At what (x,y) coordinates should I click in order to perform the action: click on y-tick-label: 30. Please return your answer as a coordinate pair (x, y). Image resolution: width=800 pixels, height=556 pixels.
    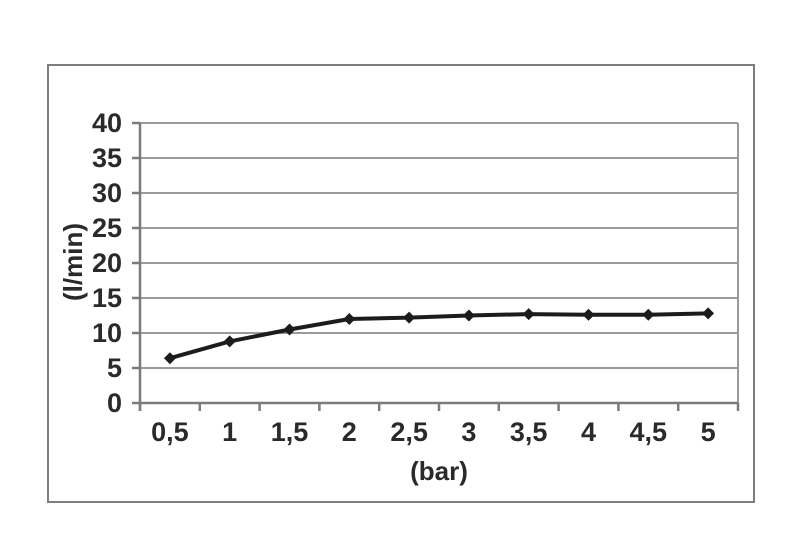
    Looking at the image, I should click on (106, 193).